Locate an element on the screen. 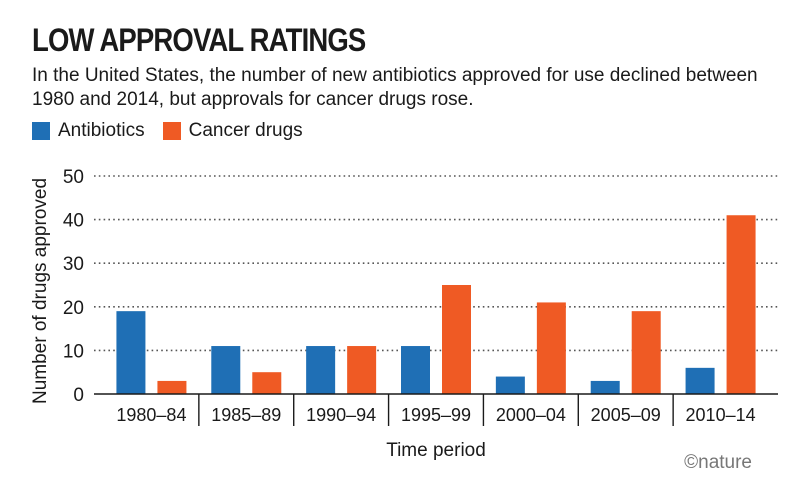 This screenshot has height=488, width=788. x-tick-label-5: 2005–09 is located at coordinates (626, 415).